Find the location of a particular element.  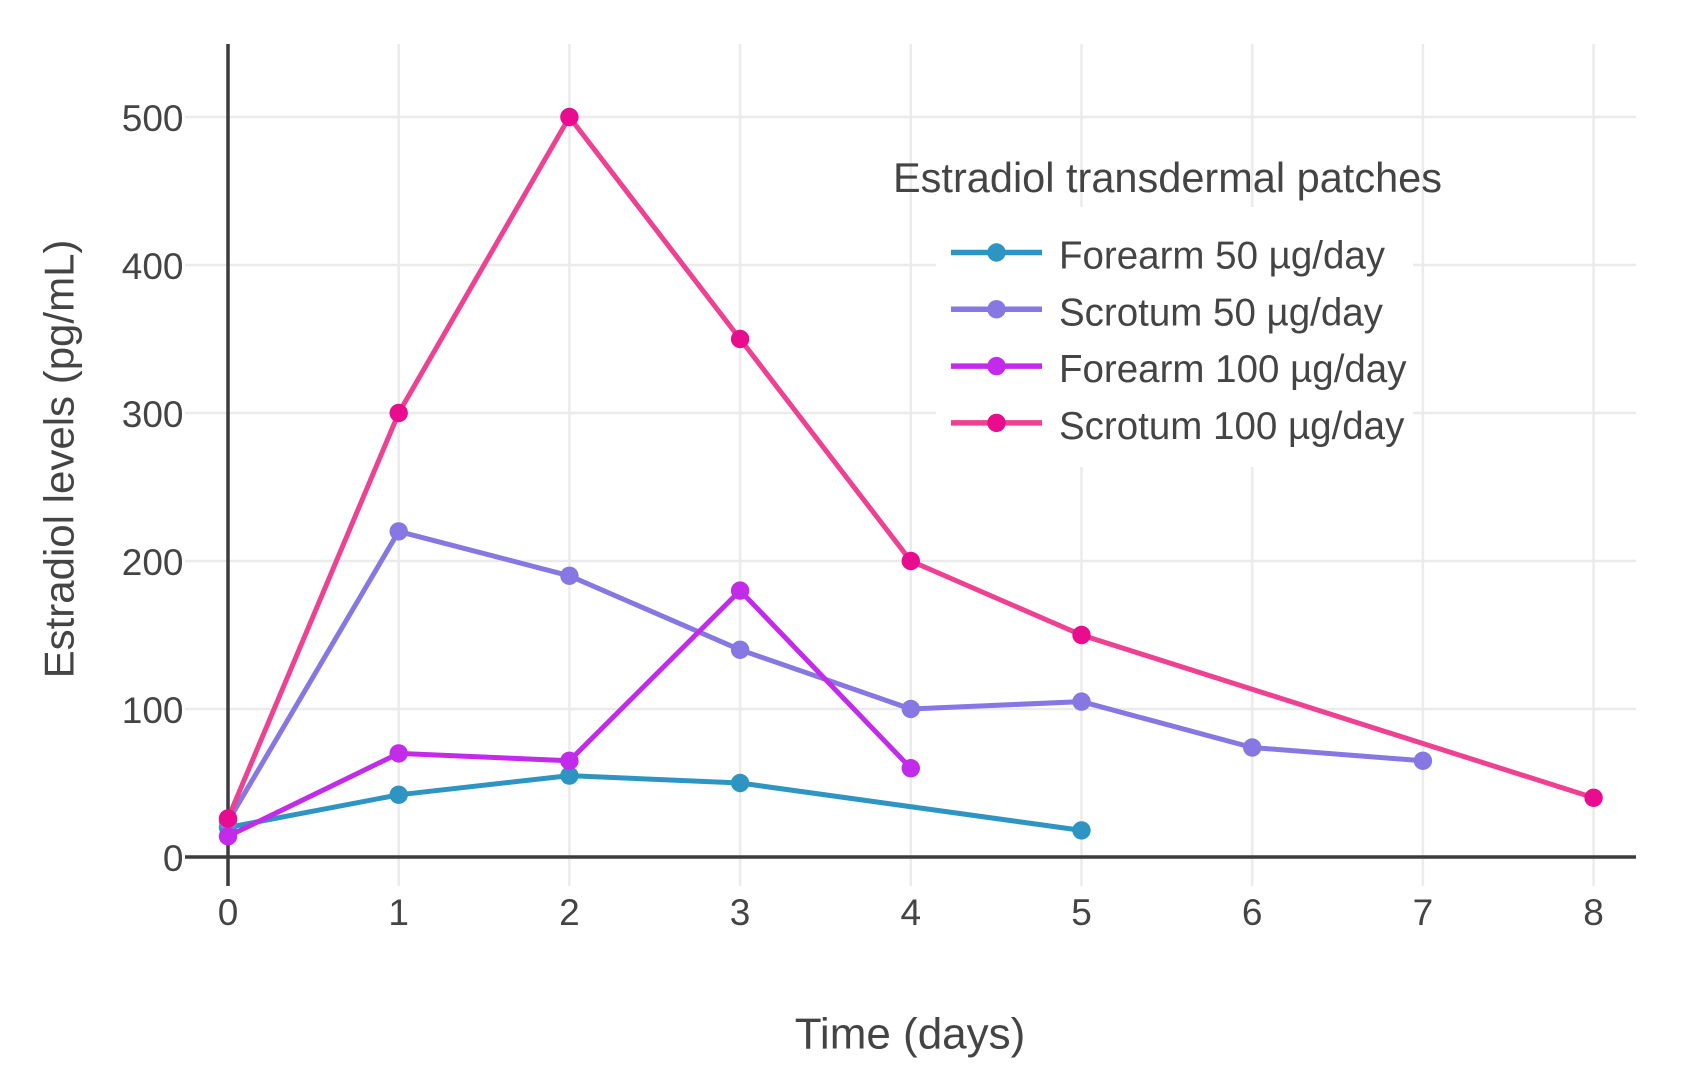

svg-text: Forearm 50 µg/day is located at coordinates (1222, 256).